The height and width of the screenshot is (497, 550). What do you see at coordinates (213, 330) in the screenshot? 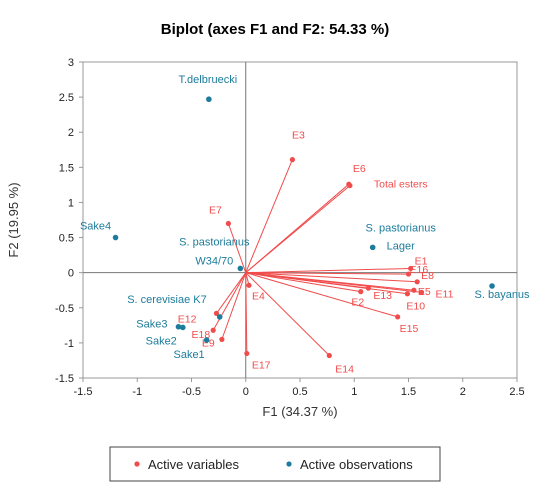
I see `vector-tip-e18` at bounding box center [213, 330].